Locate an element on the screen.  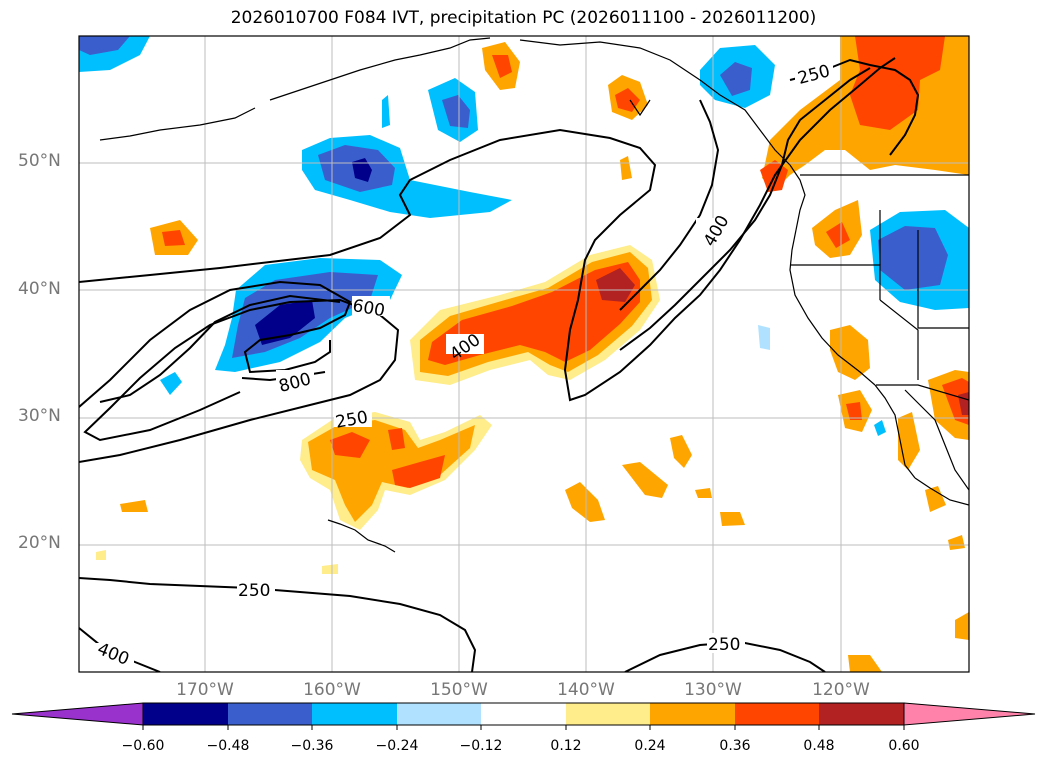
blue-region-midpac-40n-core is located at coordinates (285, 322).